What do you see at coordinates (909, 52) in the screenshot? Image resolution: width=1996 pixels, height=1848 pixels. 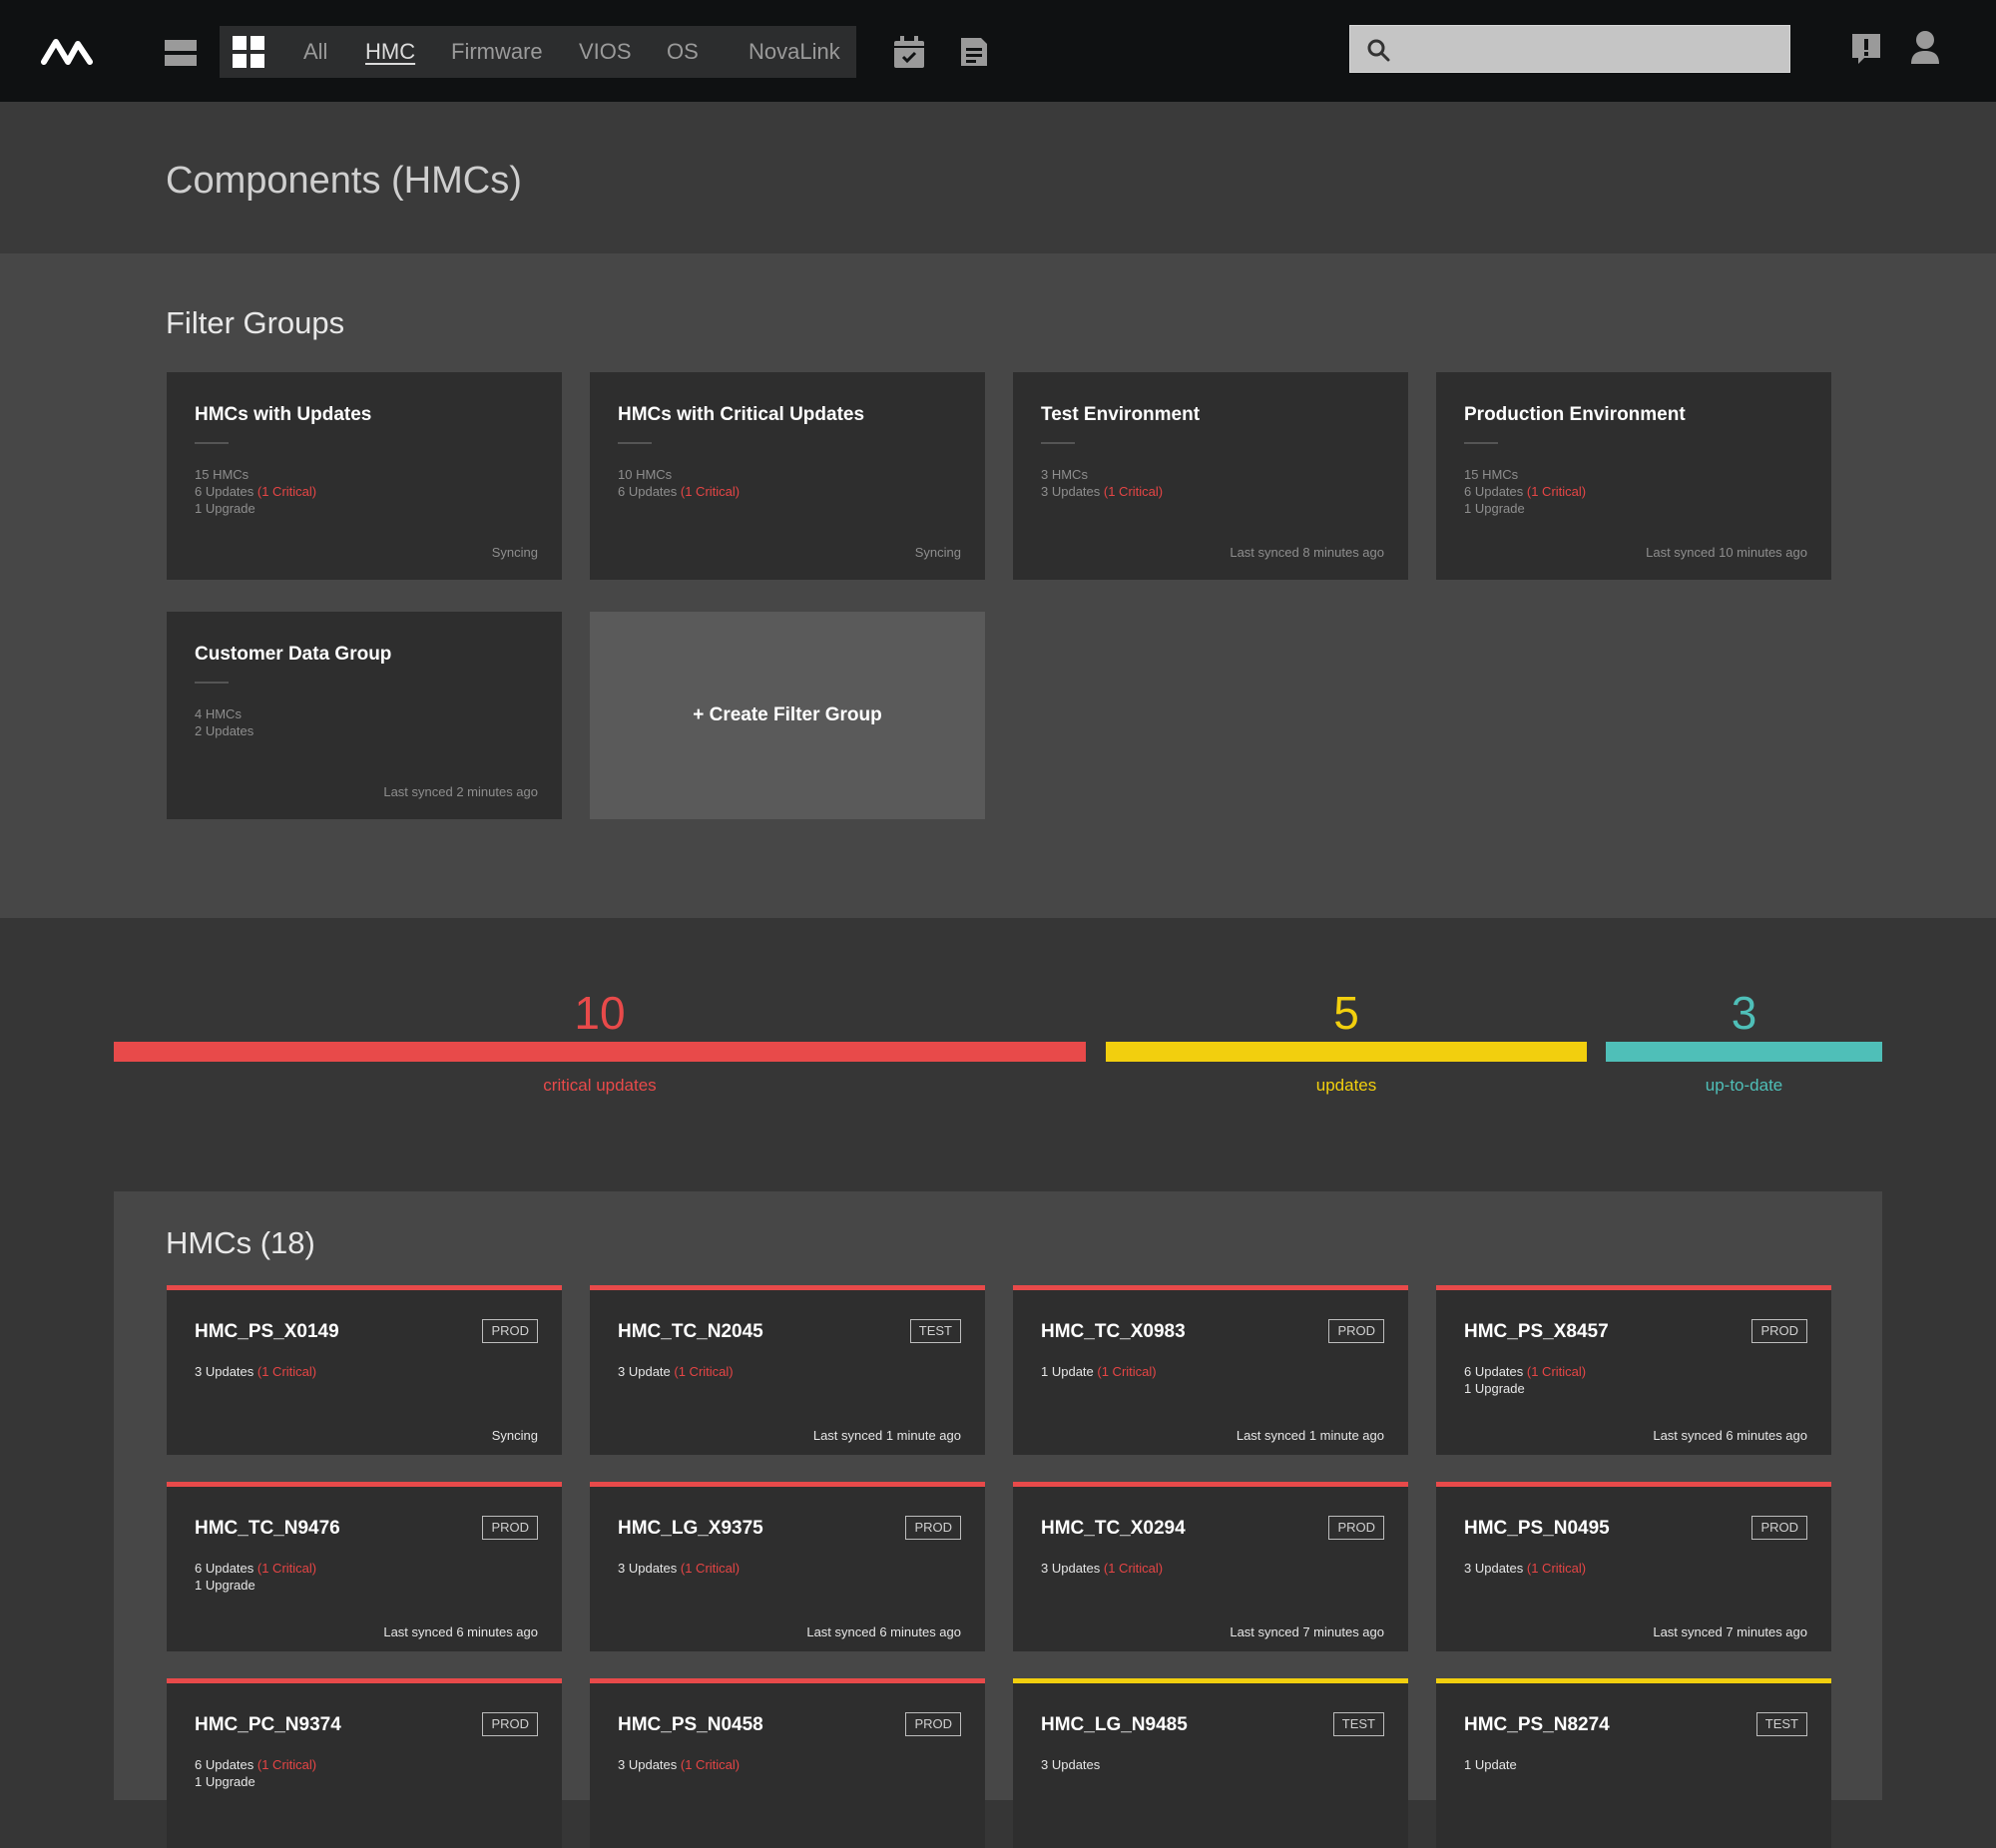 I see `calendar-check-icon` at bounding box center [909, 52].